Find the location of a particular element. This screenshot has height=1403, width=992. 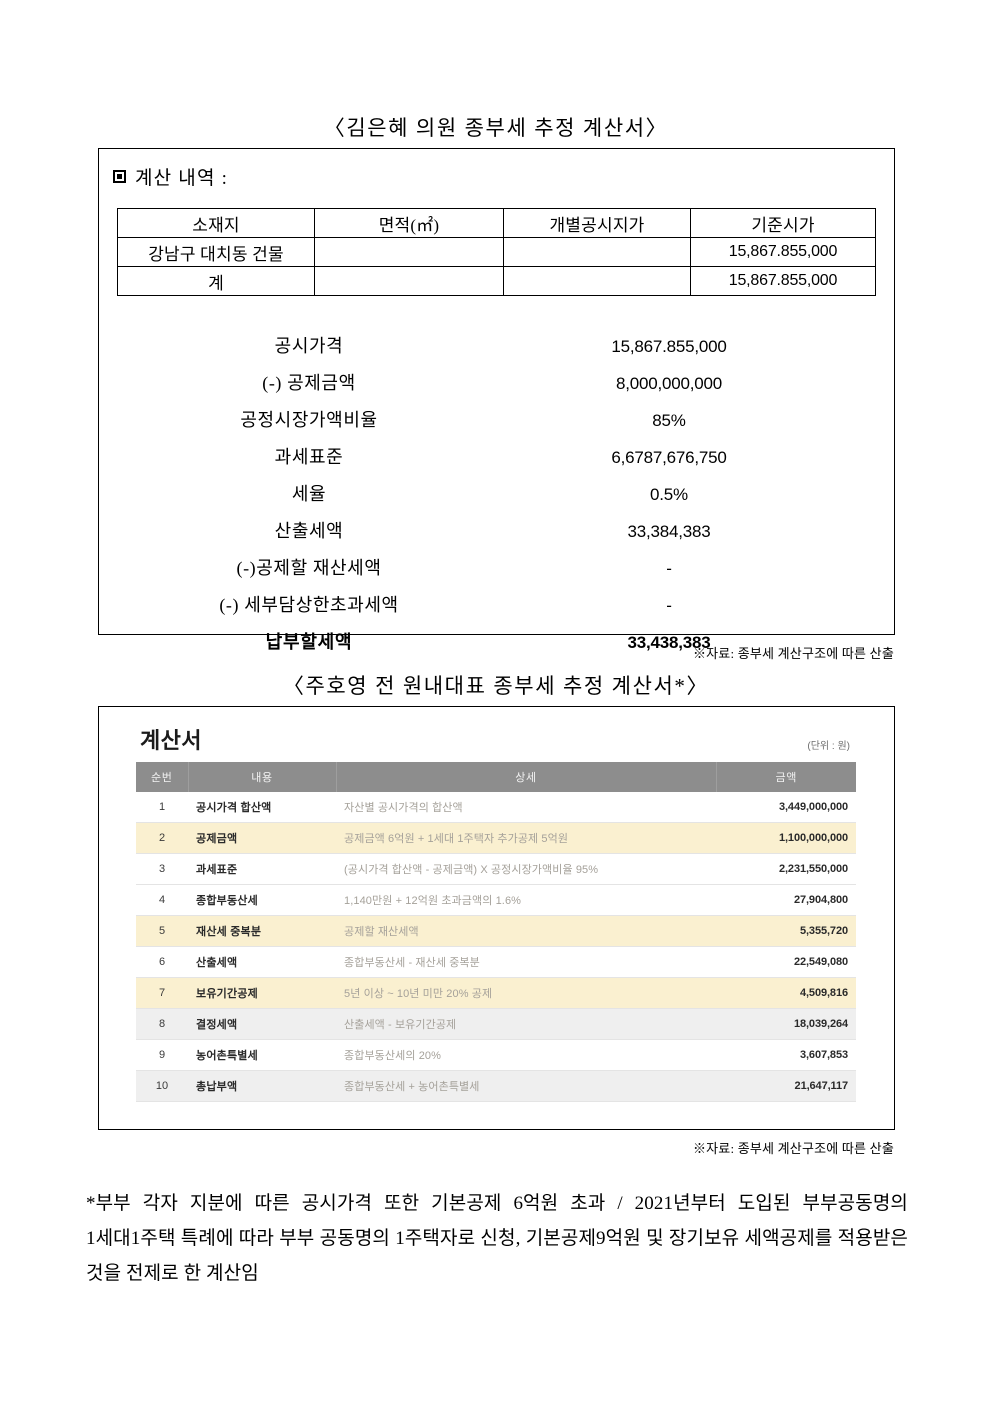

cell-detail: 공제할 재산세액 is located at coordinates (526, 931).